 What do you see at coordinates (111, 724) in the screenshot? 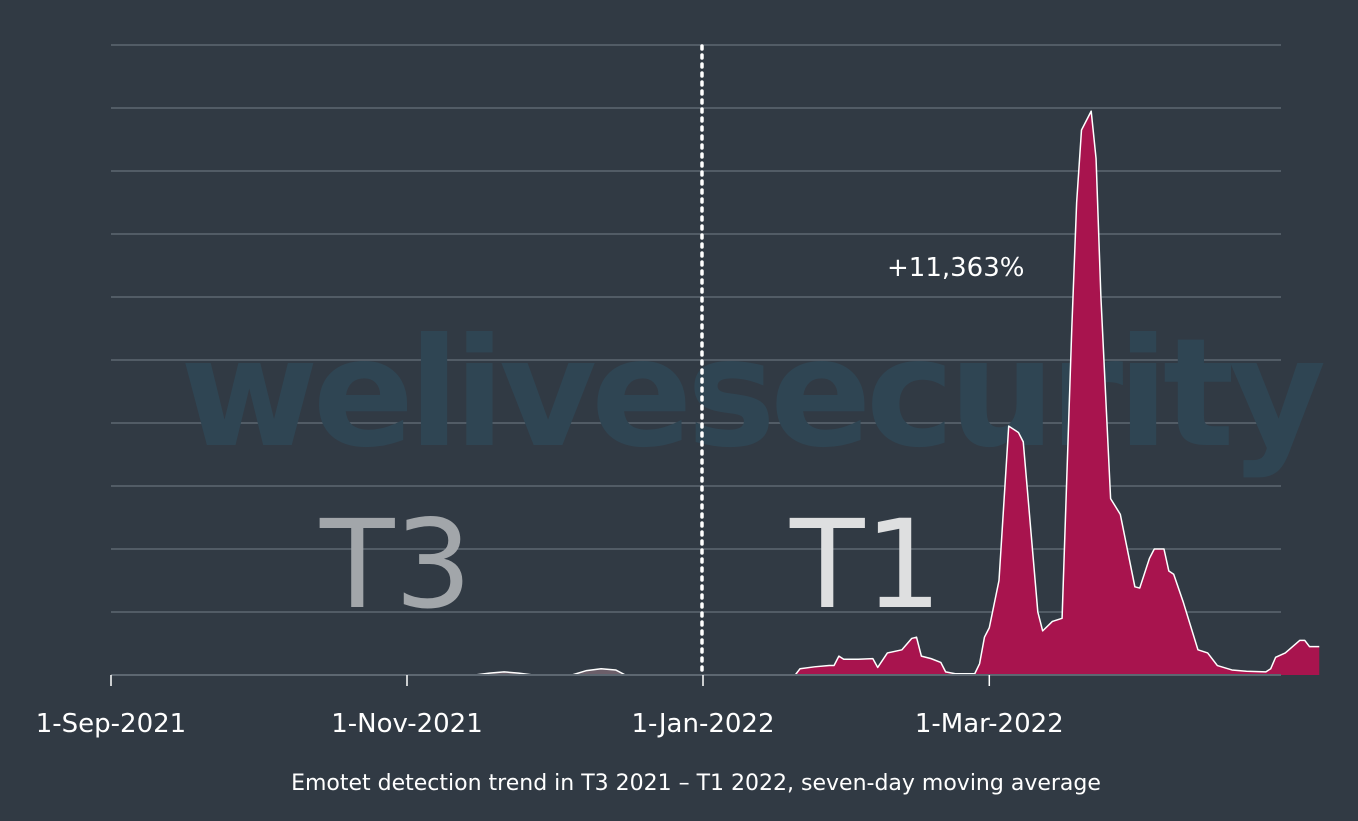
I see `x-tick-label: 1-Sep-2021` at bounding box center [111, 724].